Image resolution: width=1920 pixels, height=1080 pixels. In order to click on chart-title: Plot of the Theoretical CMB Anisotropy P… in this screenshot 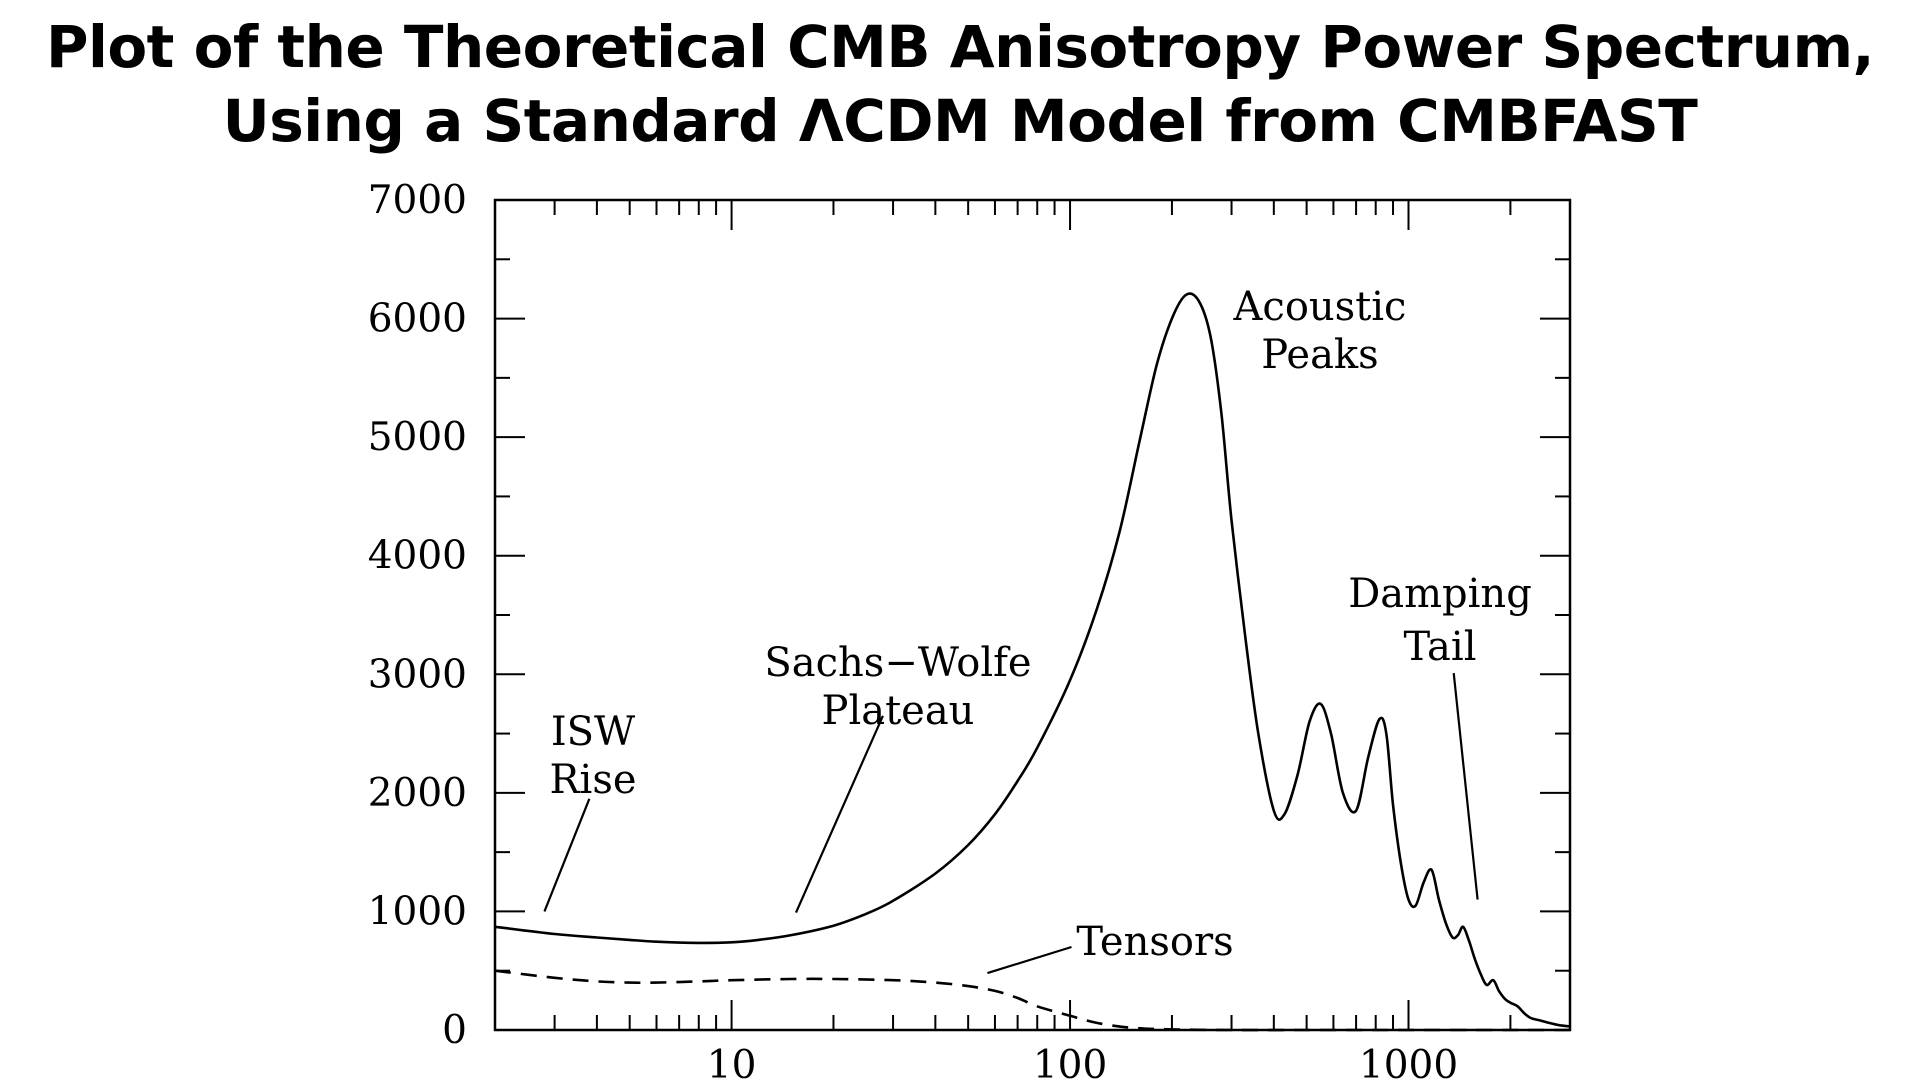, I will do `click(960, 84)`.